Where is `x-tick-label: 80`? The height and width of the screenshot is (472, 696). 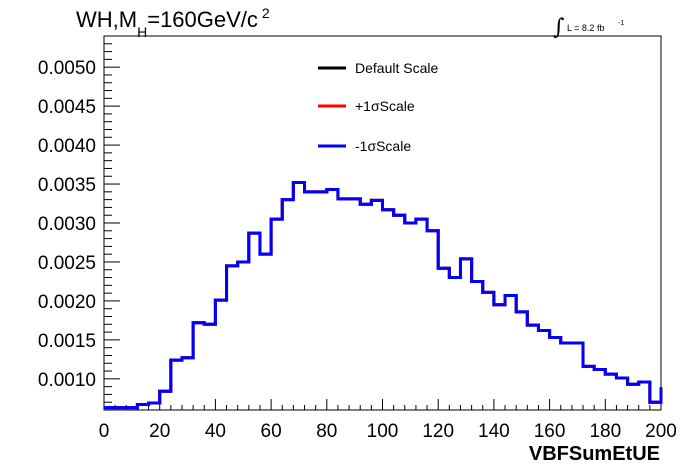 x-tick-label: 80 is located at coordinates (326, 431).